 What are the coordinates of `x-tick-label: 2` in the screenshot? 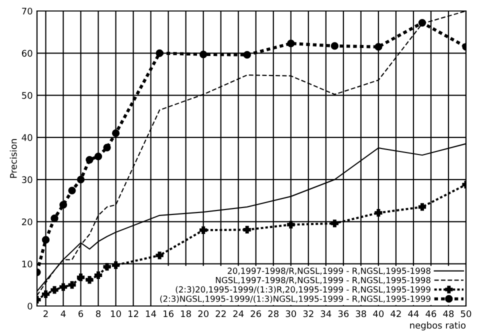 It's located at (46, 314).